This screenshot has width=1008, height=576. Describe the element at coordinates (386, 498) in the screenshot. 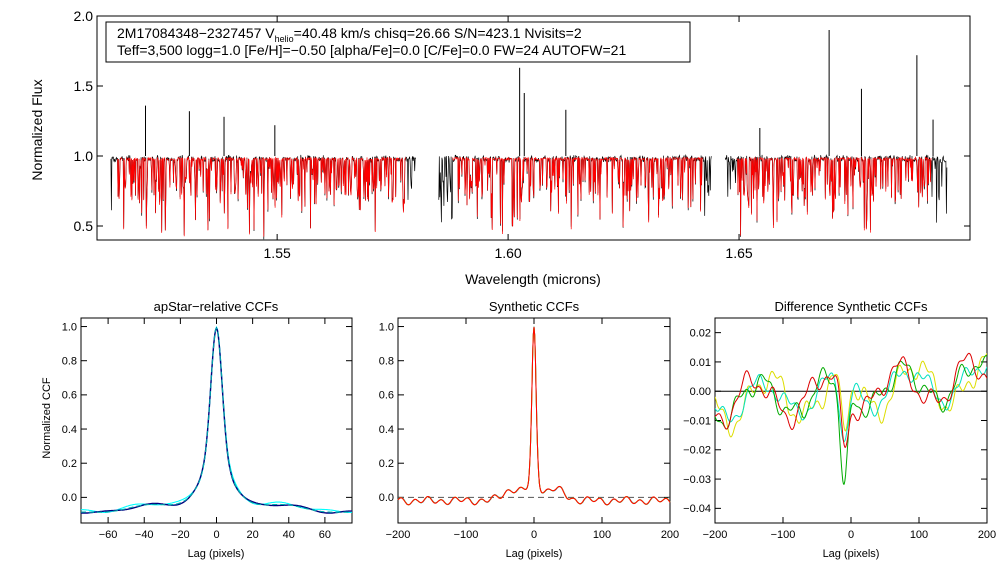

I see `synthetic-ytick-label: 0.0` at that location.